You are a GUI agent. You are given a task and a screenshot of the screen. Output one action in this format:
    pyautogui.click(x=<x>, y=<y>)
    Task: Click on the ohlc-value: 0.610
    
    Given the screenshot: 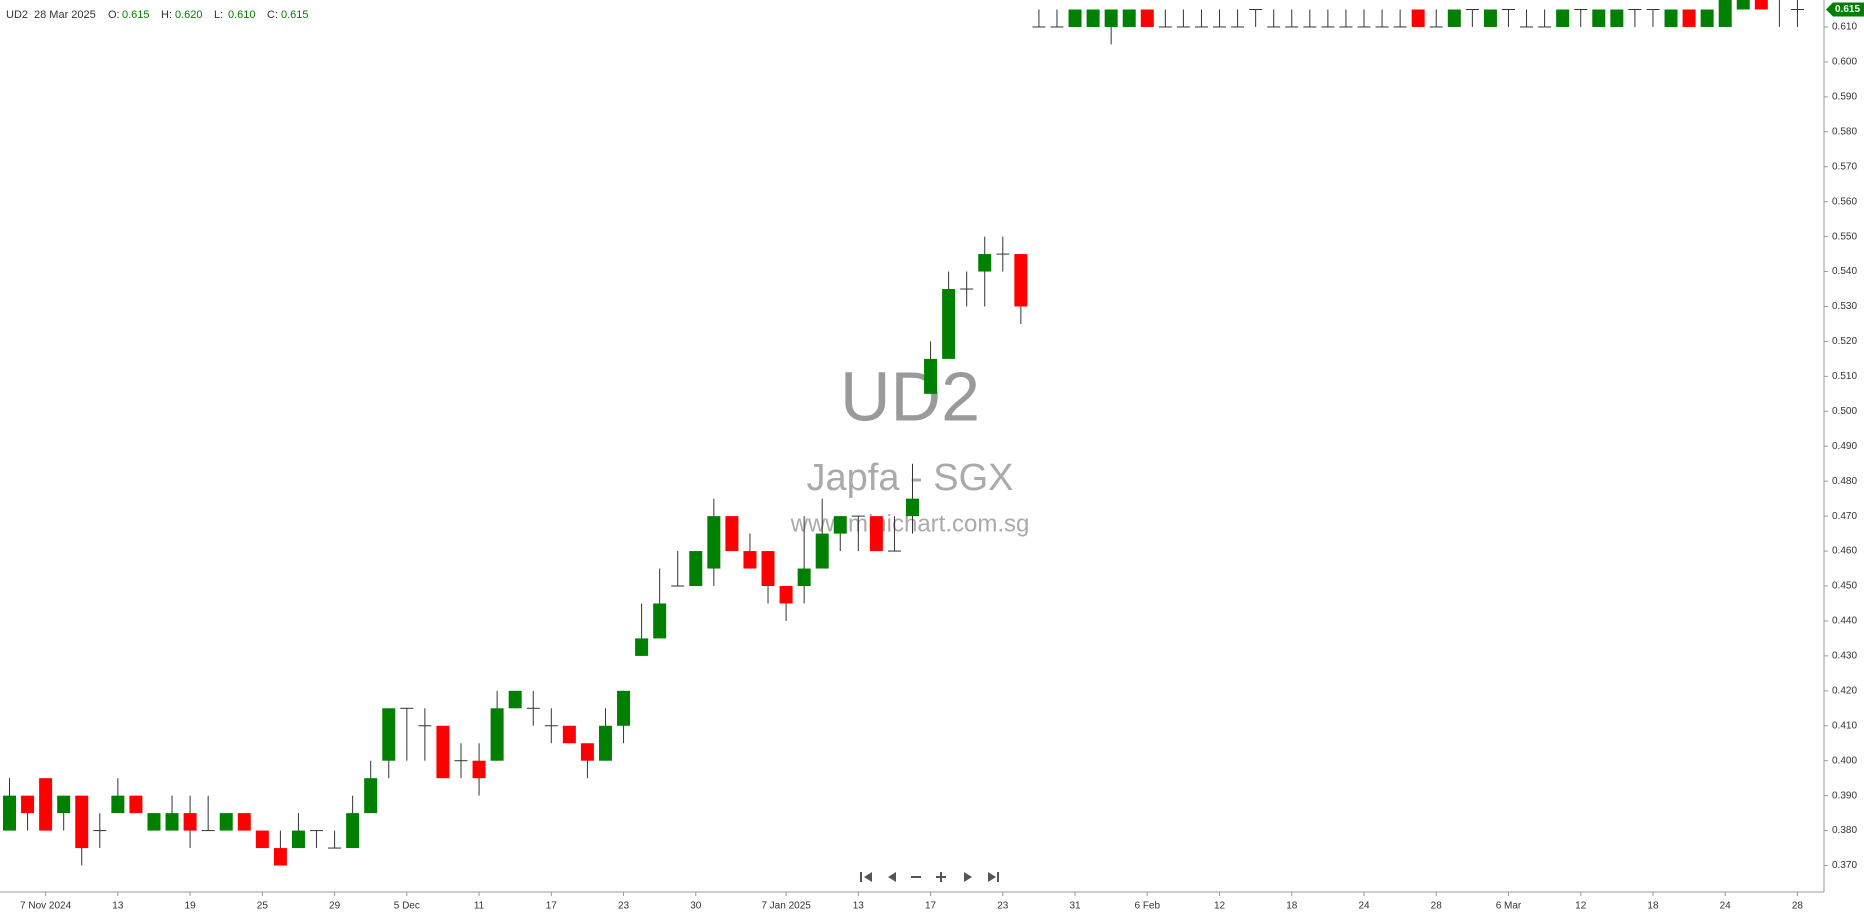 What is the action you would take?
    pyautogui.click(x=242, y=15)
    